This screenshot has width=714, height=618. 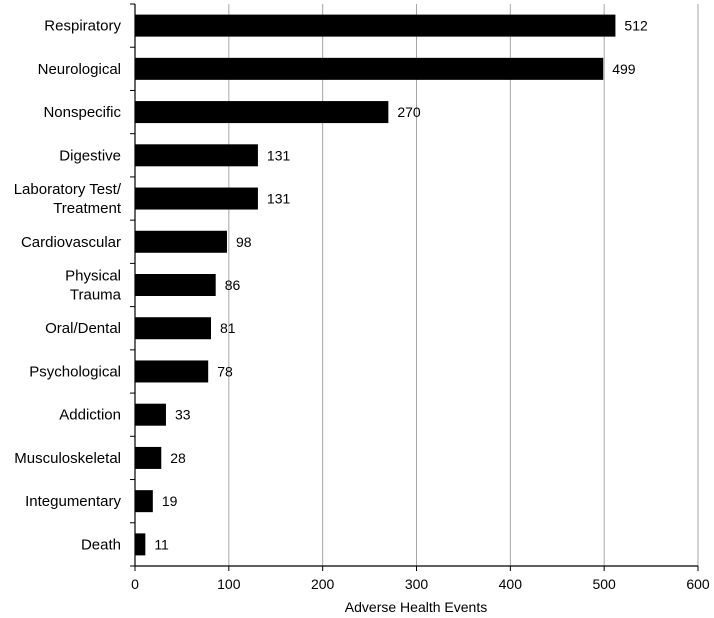 I want to click on data-label: 512, so click(x=636, y=26).